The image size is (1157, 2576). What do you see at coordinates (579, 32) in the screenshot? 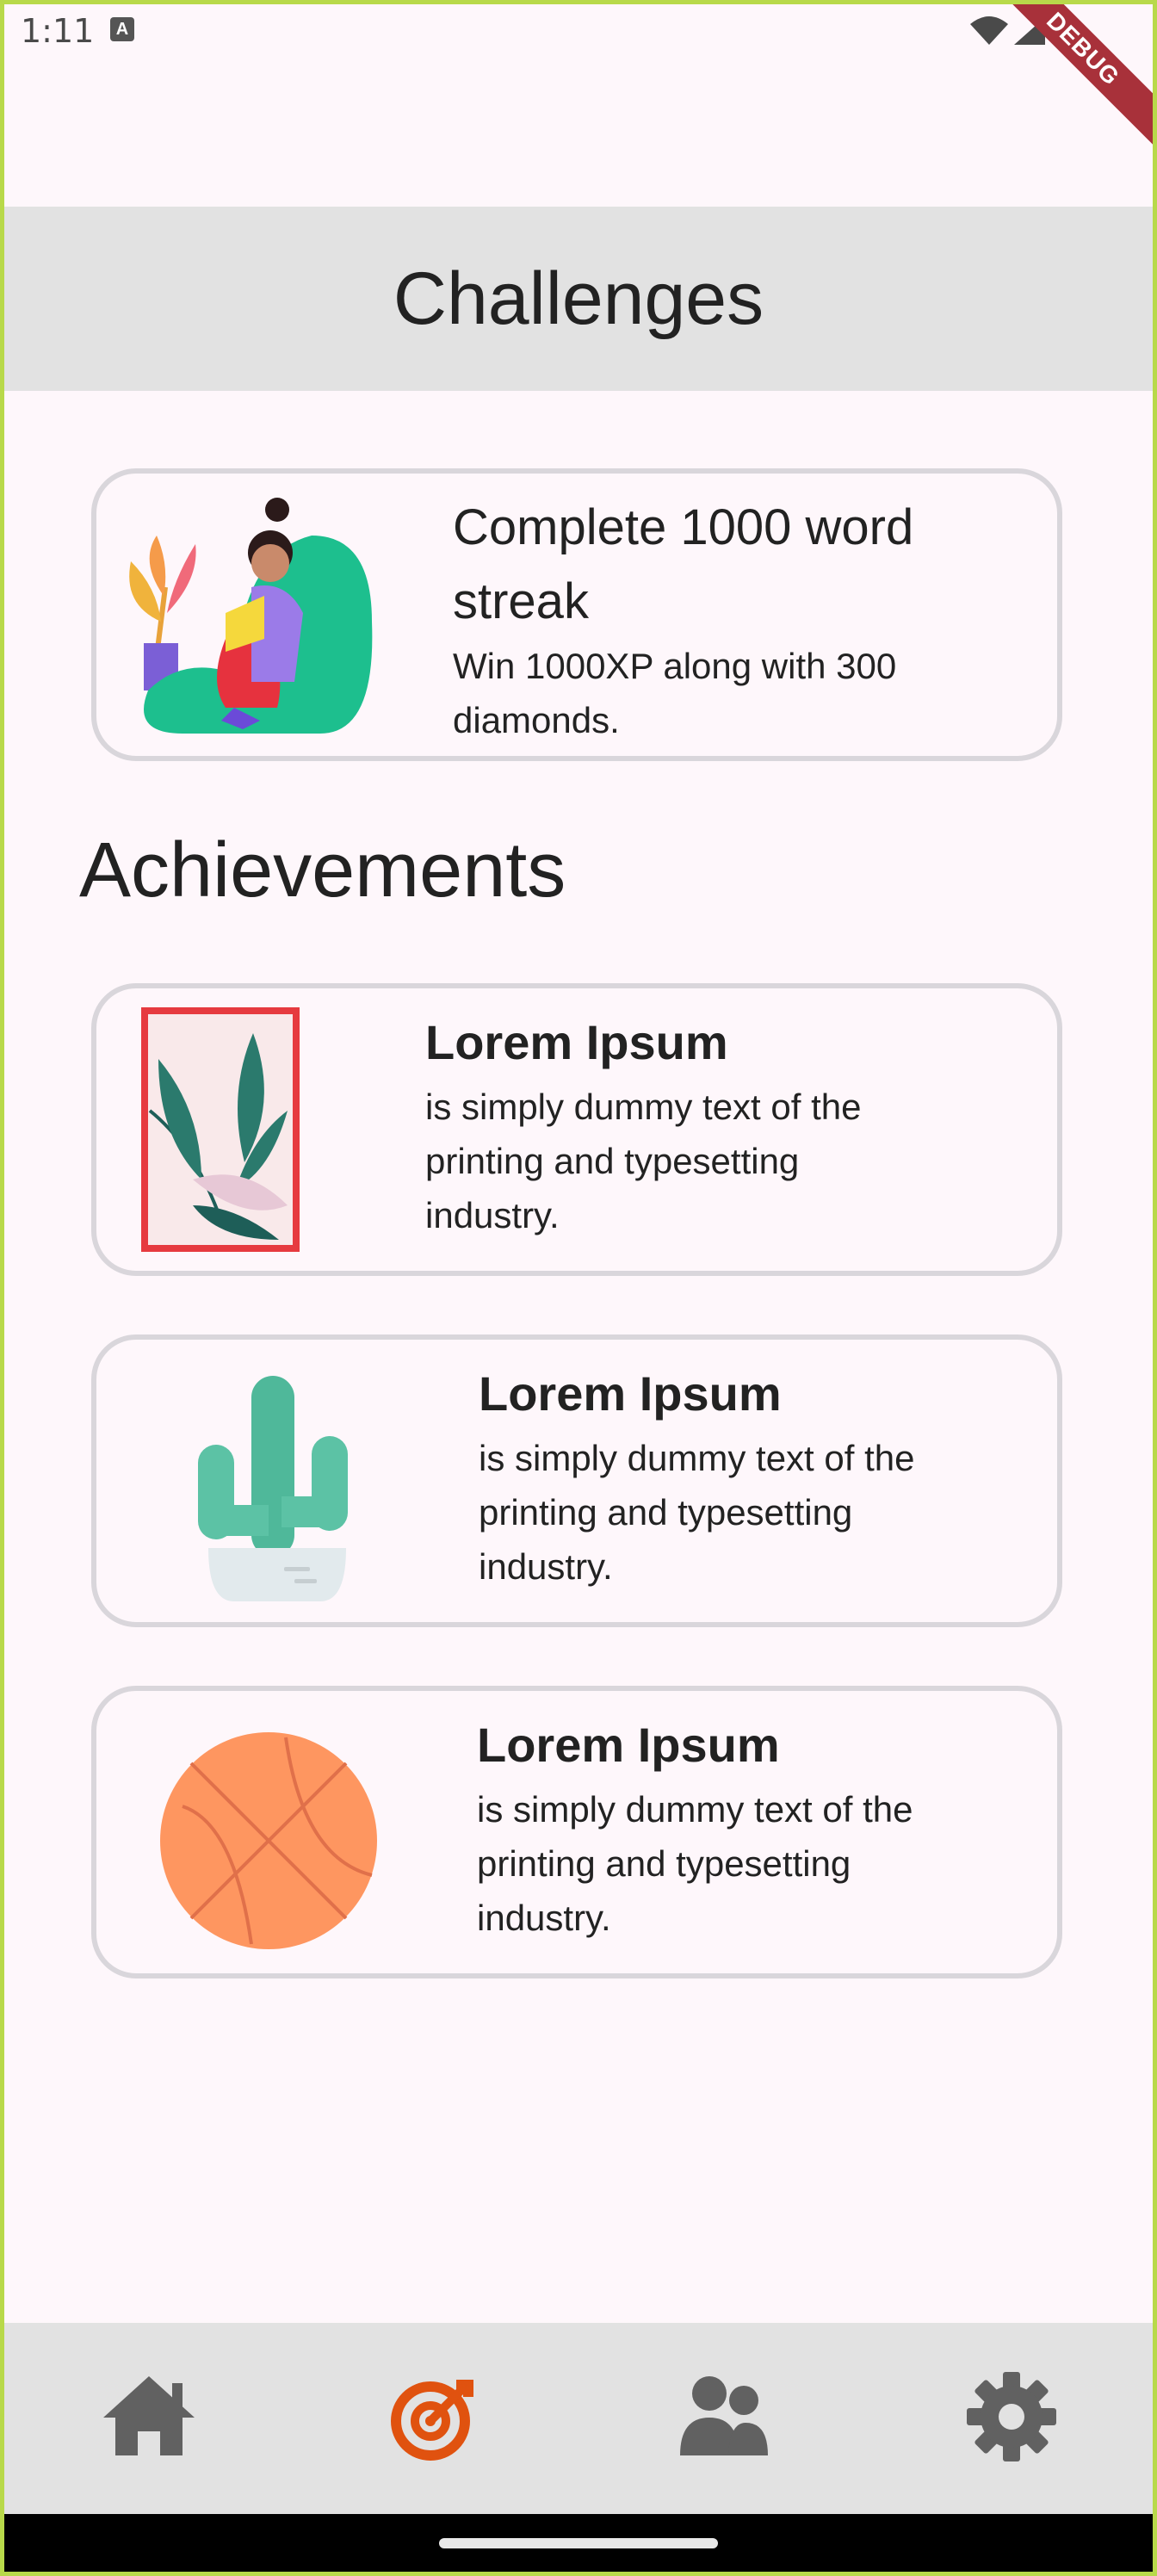
I see `status-bar: 1:11 A` at bounding box center [579, 32].